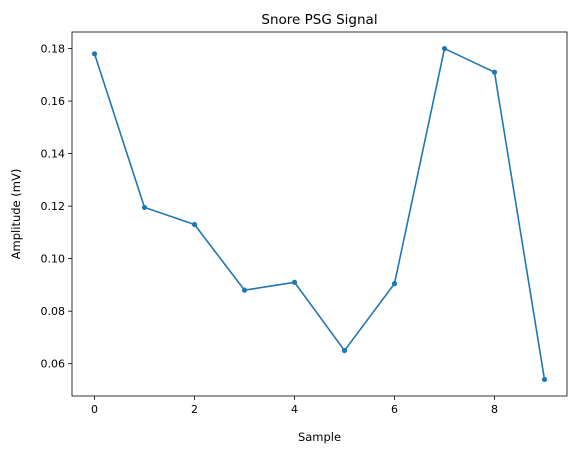  What do you see at coordinates (94, 409) in the screenshot?
I see `x-tick-label: 0` at bounding box center [94, 409].